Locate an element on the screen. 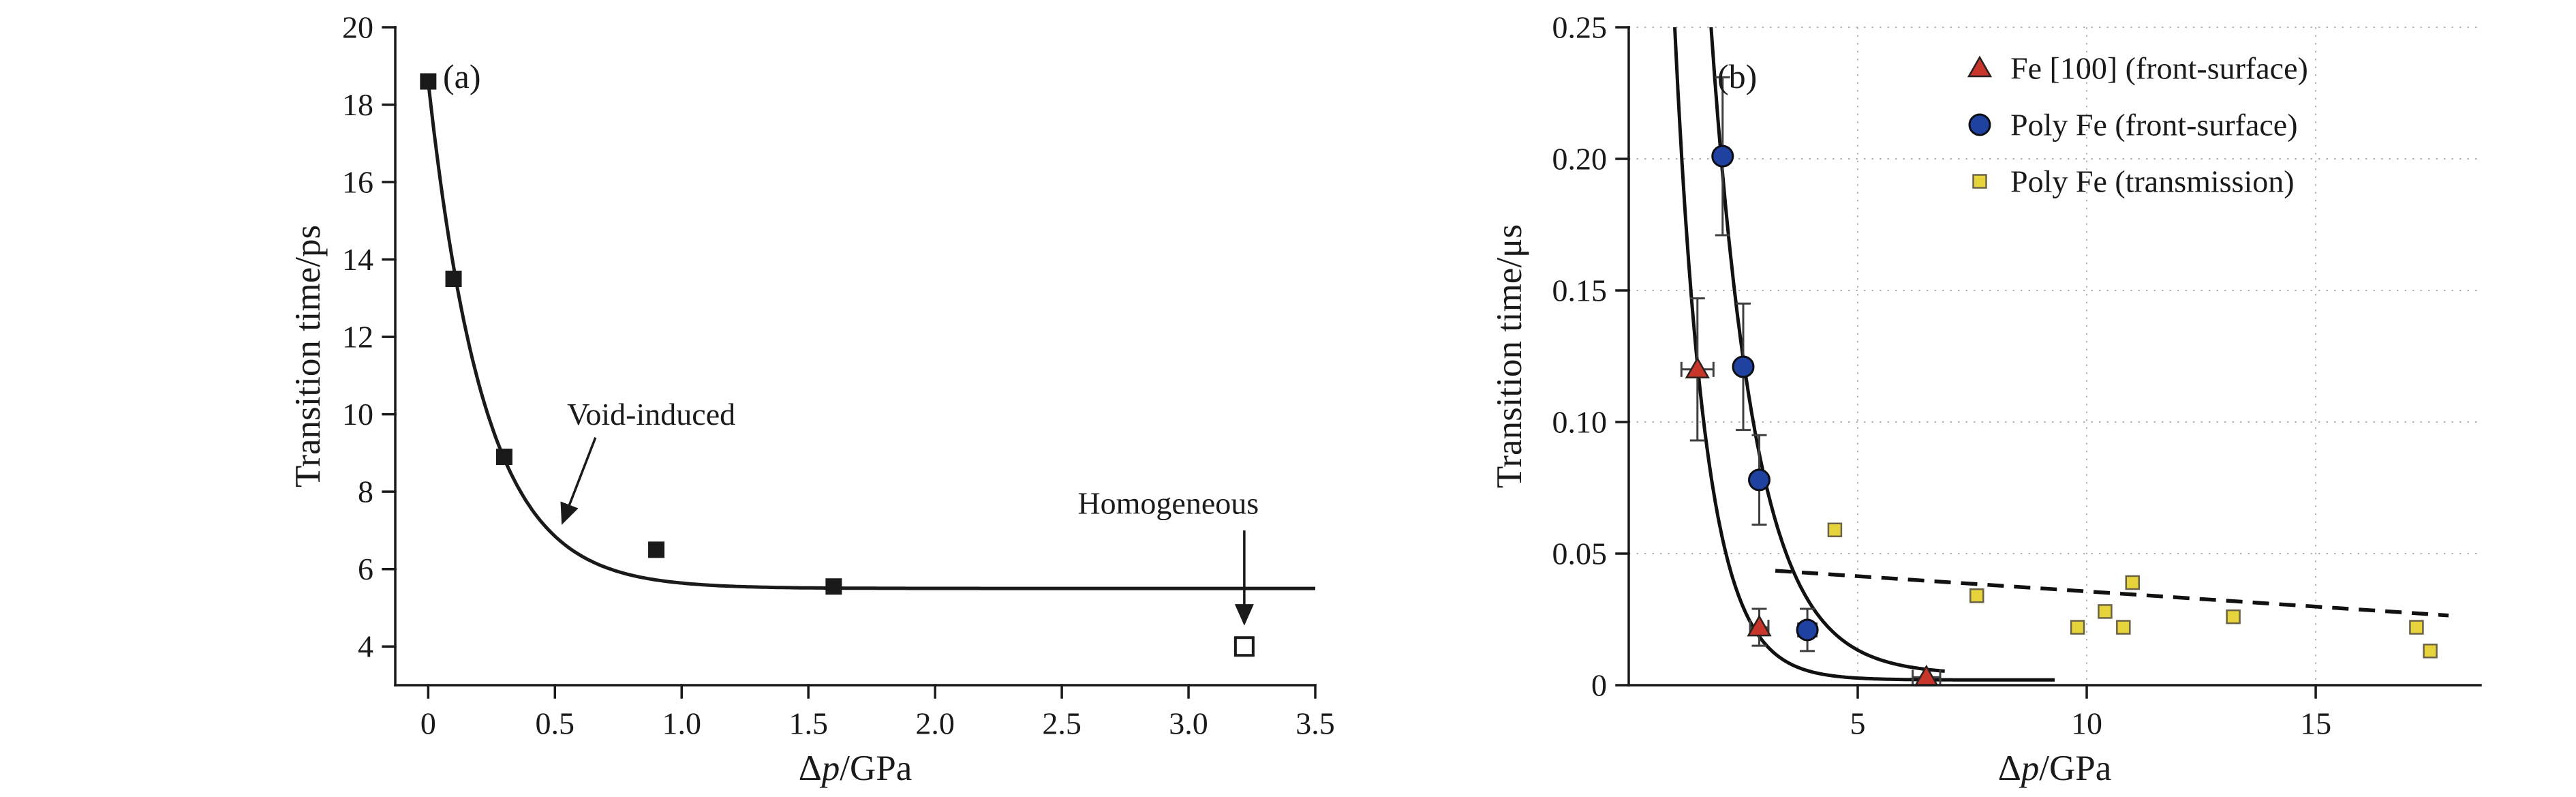 The height and width of the screenshot is (797, 2576). legend-label: Poly Fe (transmission) is located at coordinates (2152, 181).